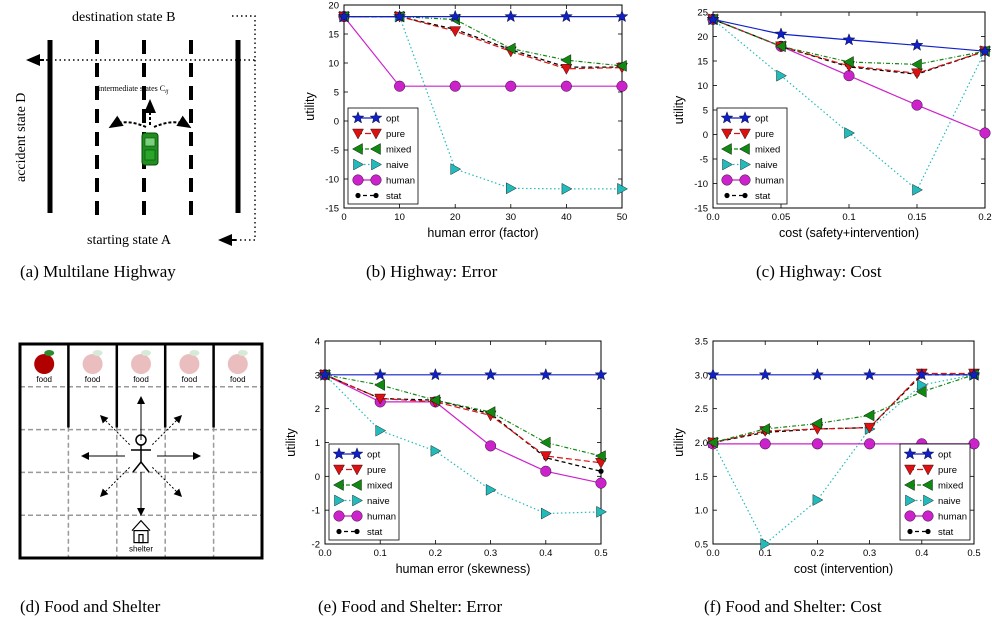 The image size is (992, 625). Describe the element at coordinates (701, 184) in the screenshot. I see `y-tick-label: -10` at that location.